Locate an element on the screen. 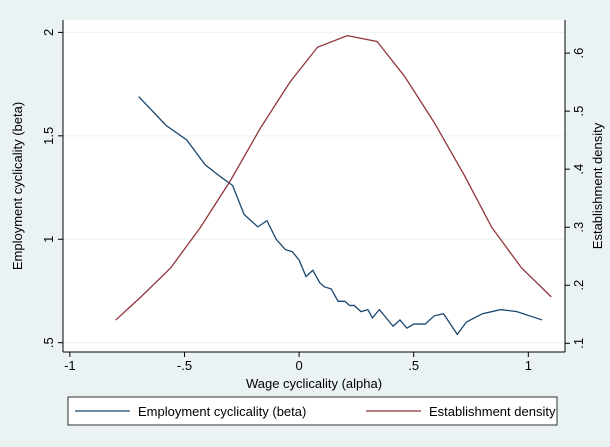 Image resolution: width=610 pixels, height=447 pixels. x-tick-label: -1 is located at coordinates (70, 365).